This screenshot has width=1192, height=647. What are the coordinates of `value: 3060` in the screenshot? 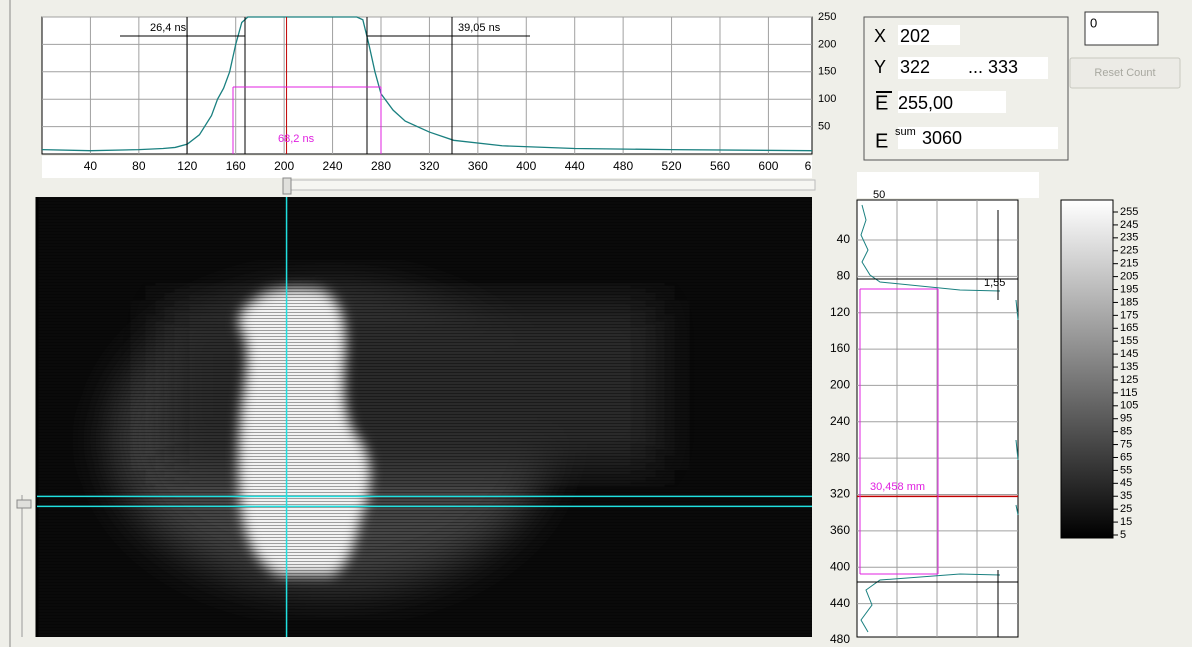 It's located at (942, 138).